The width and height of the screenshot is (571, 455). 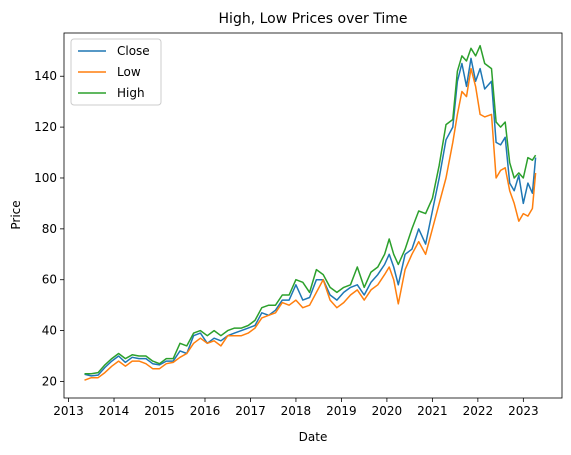 I want to click on x-tick-label: 2015, so click(x=159, y=411).